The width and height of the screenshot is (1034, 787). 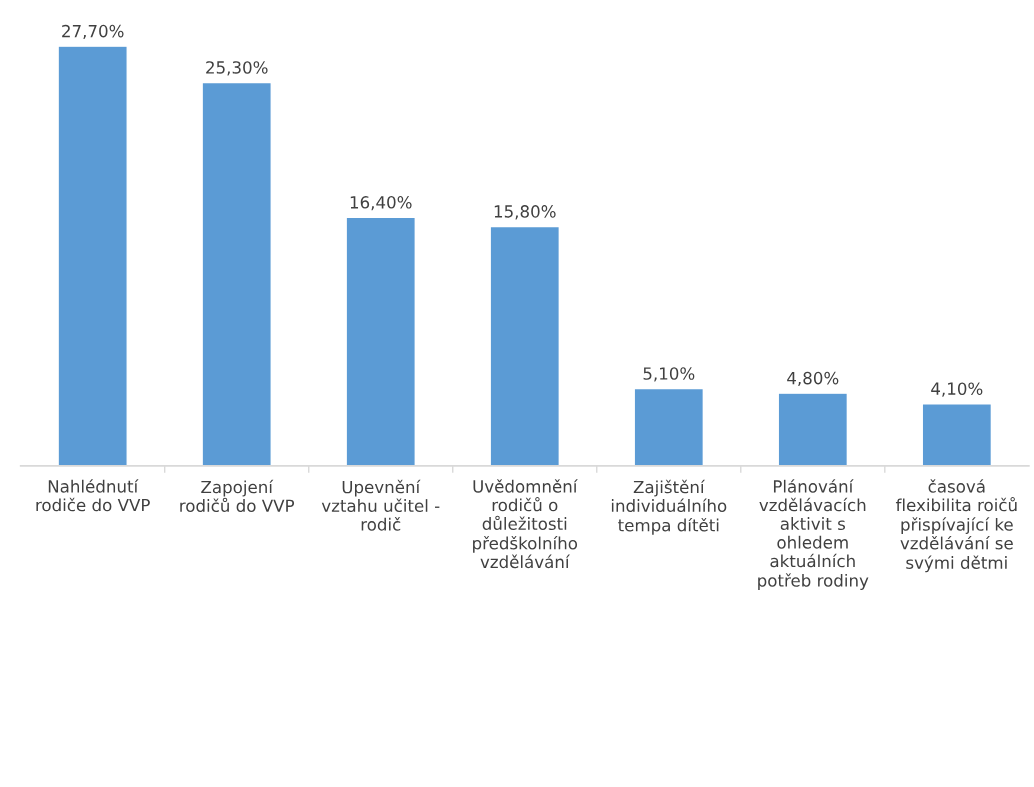 What do you see at coordinates (237, 496) in the screenshot?
I see `x-tick-label: Zapojení rodičů do VVP` at bounding box center [237, 496].